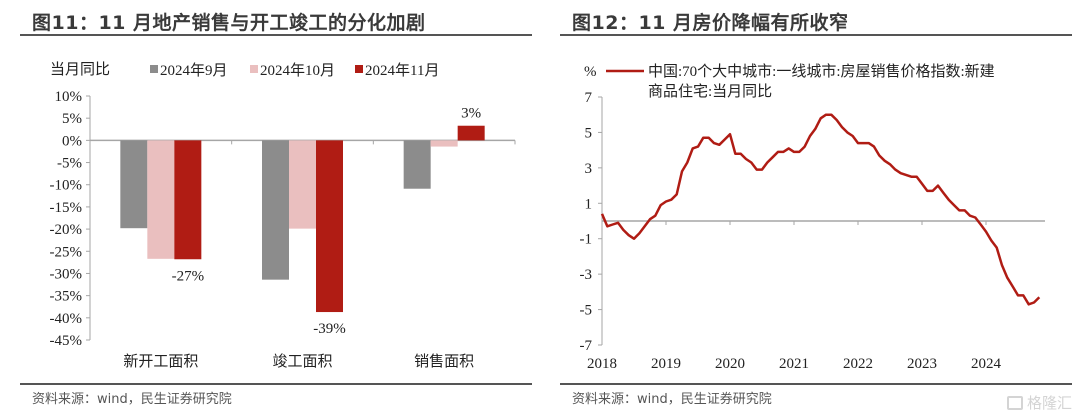 The image size is (1080, 417). What do you see at coordinates (710, 23) in the screenshot?
I see `figure-12-title: 图12：11 月房价降幅有所收窄` at bounding box center [710, 23].